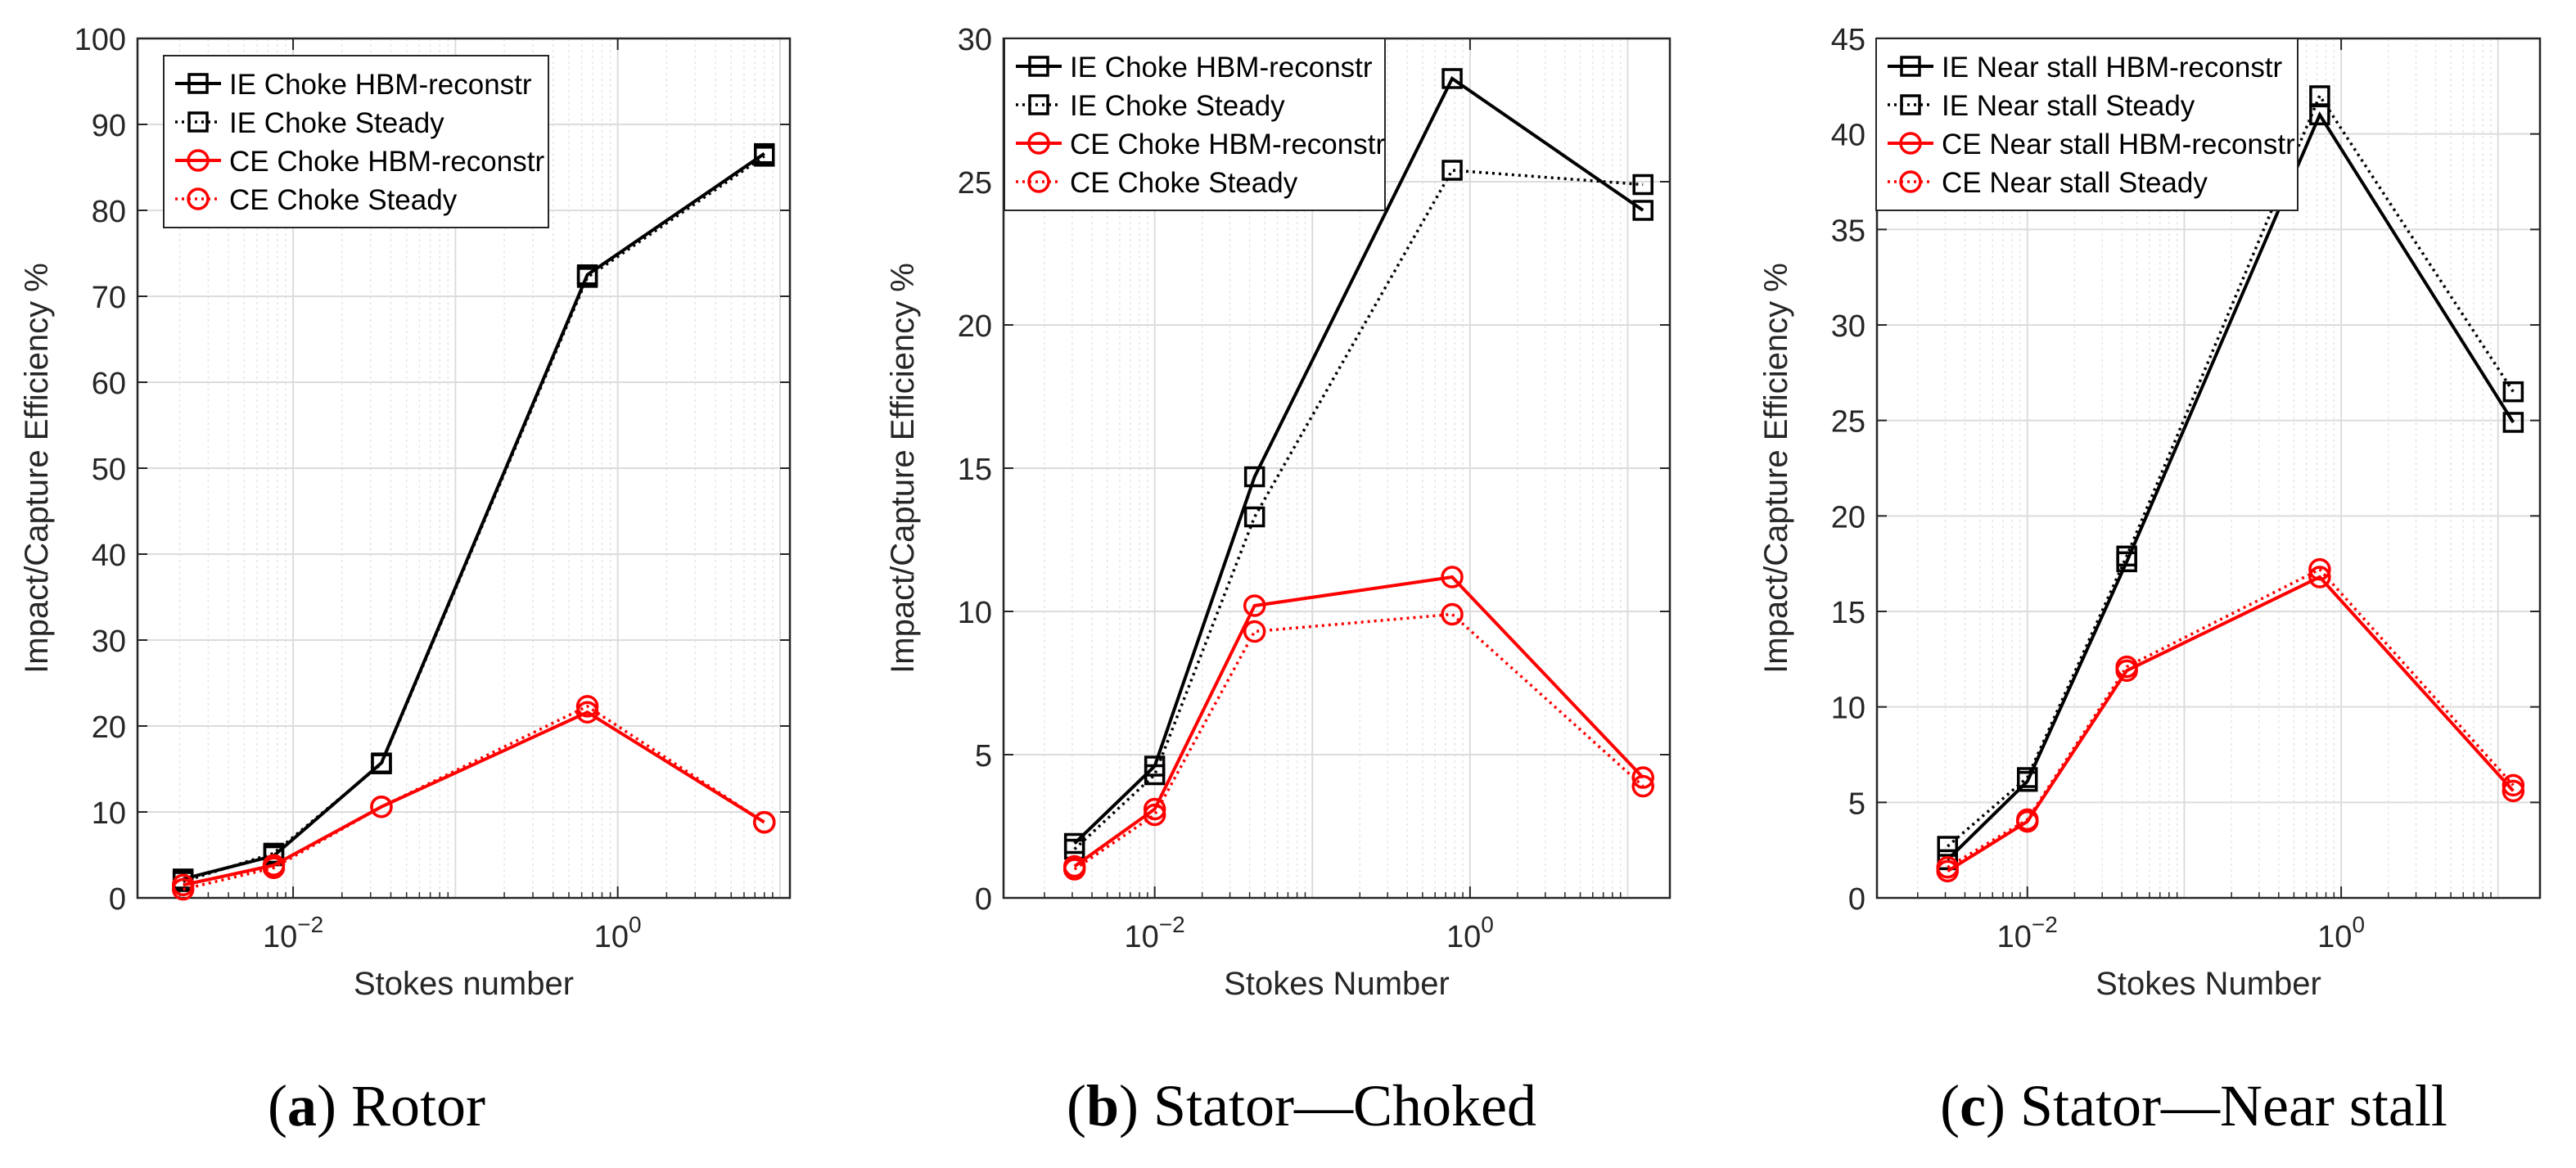 The image size is (2576, 1168). What do you see at coordinates (1337, 984) in the screenshot?
I see `x-axis-label: Stokes Number` at bounding box center [1337, 984].